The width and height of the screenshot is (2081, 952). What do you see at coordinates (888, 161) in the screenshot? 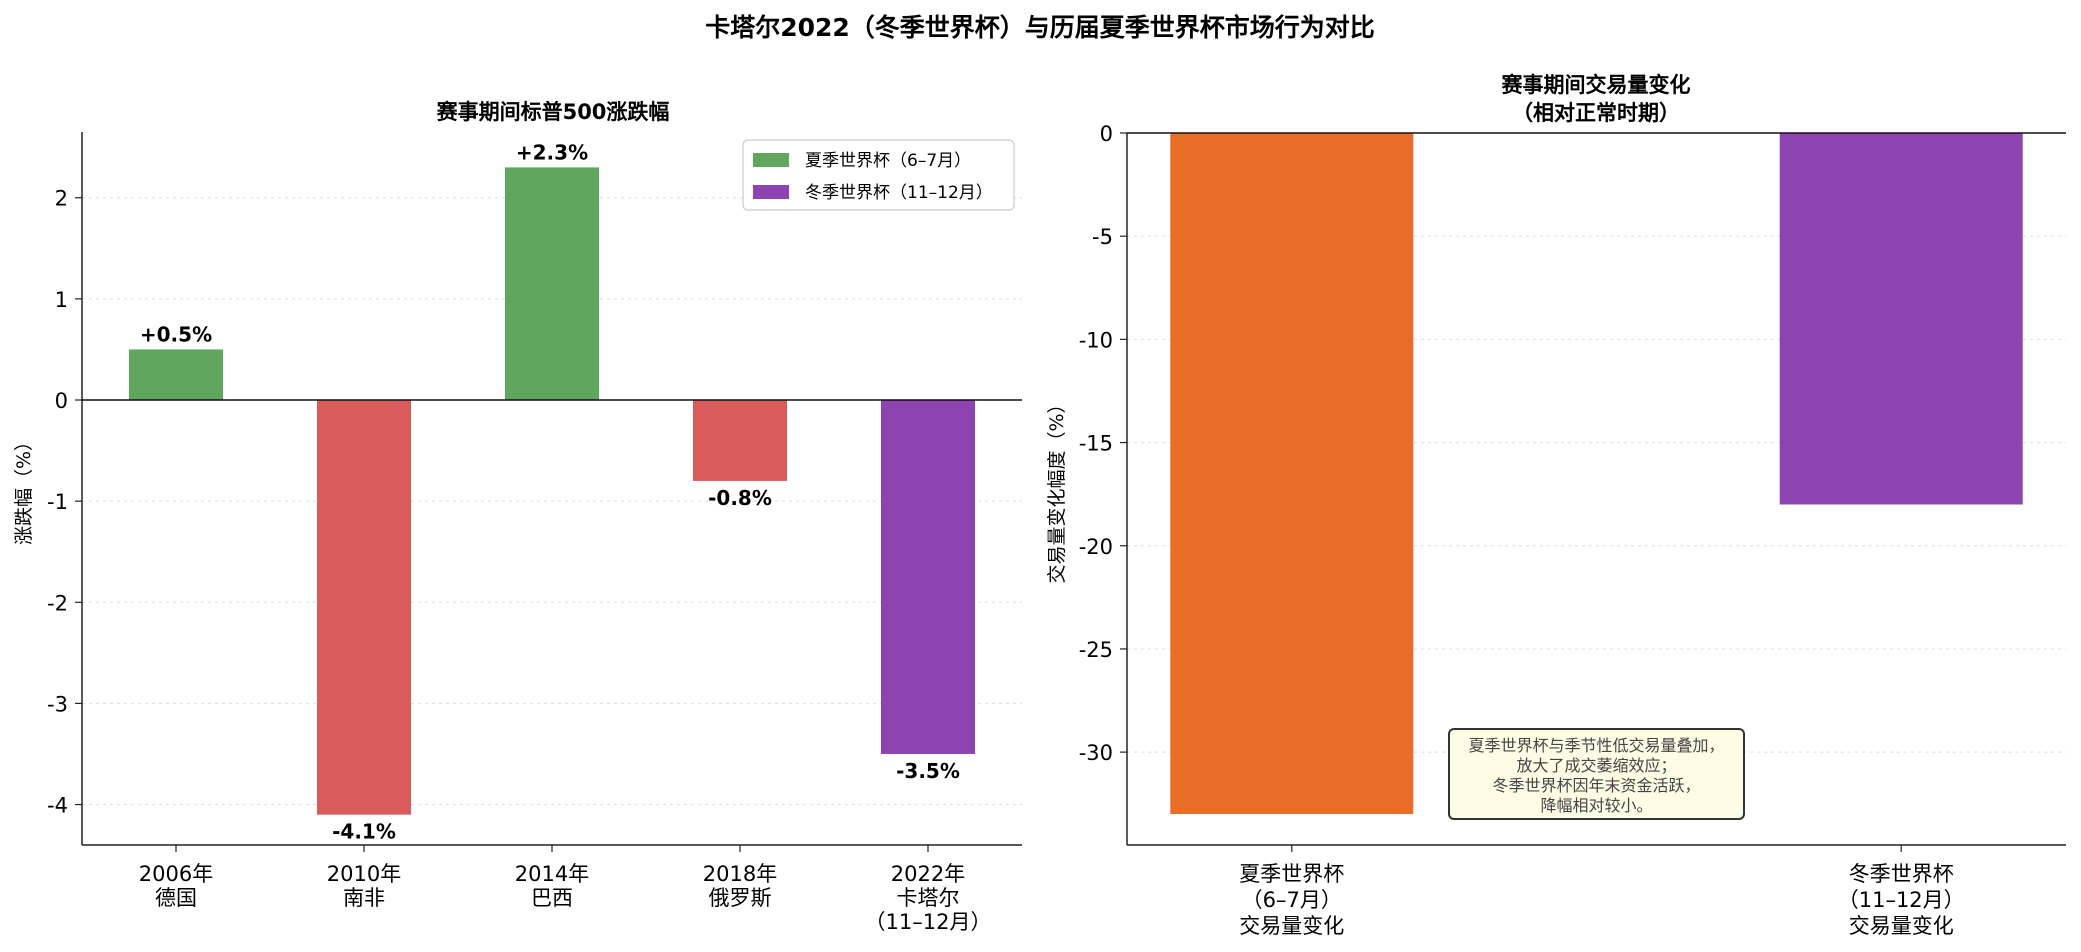
I see `legend-label: 夏季世界杯（6–7月）` at bounding box center [888, 161].